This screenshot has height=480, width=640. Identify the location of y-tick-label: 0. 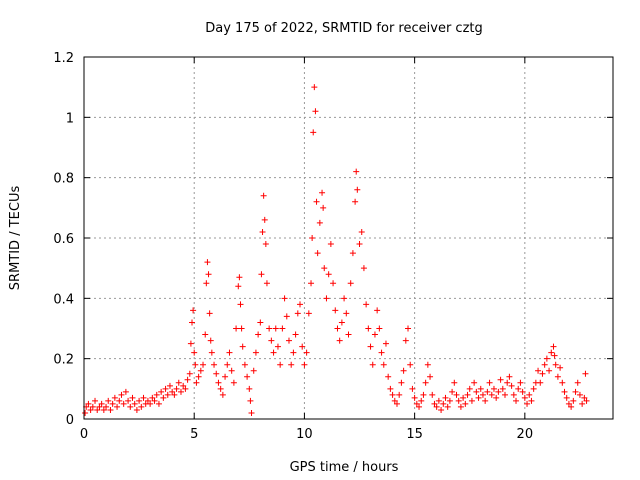
(70, 420).